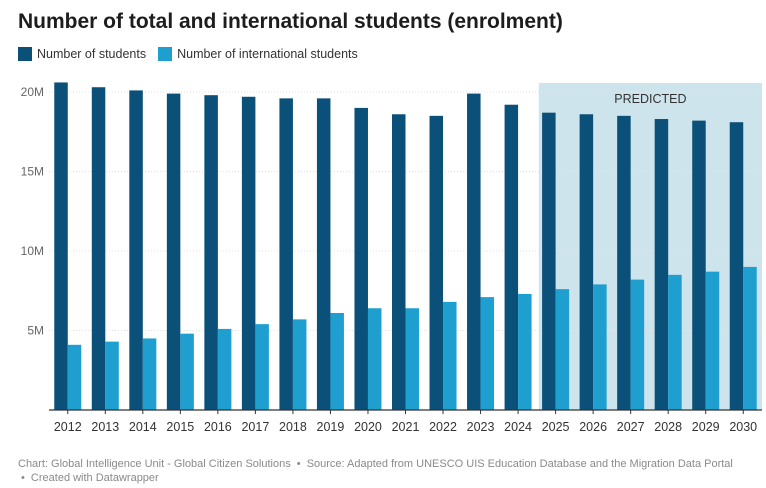  I want to click on legend-item-students: Number of students, so click(82, 54).